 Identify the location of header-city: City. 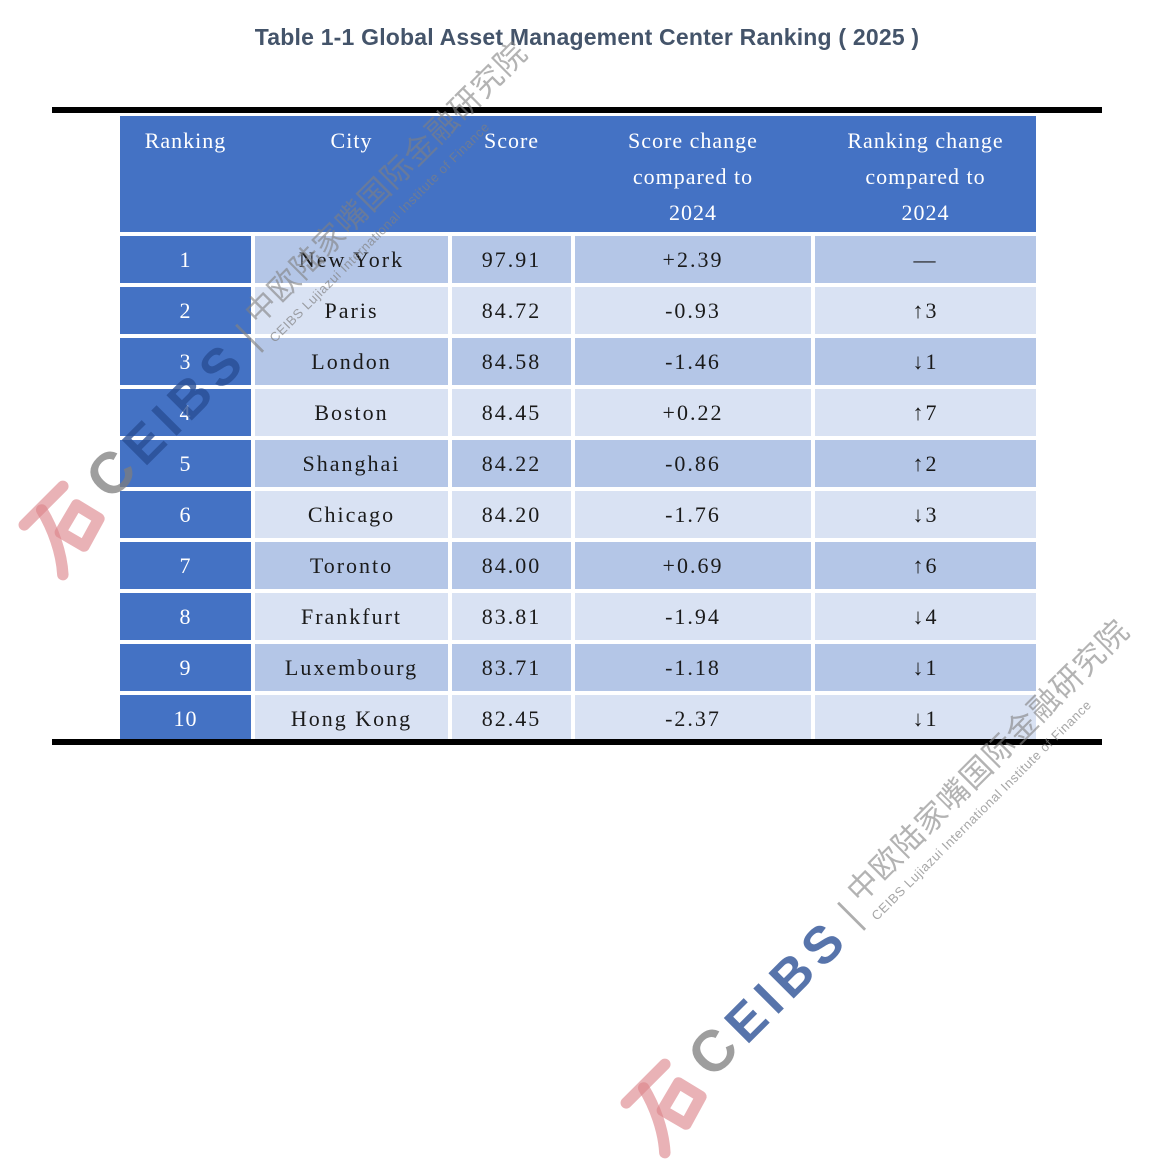
(351, 140).